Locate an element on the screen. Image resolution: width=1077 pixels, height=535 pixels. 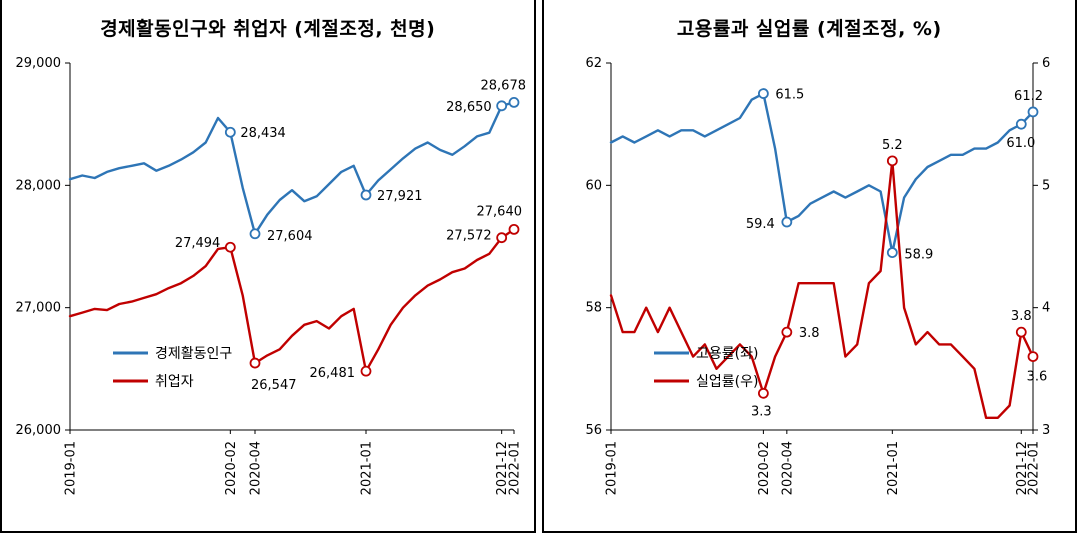
data-label: 26,481 is located at coordinates (332, 373).